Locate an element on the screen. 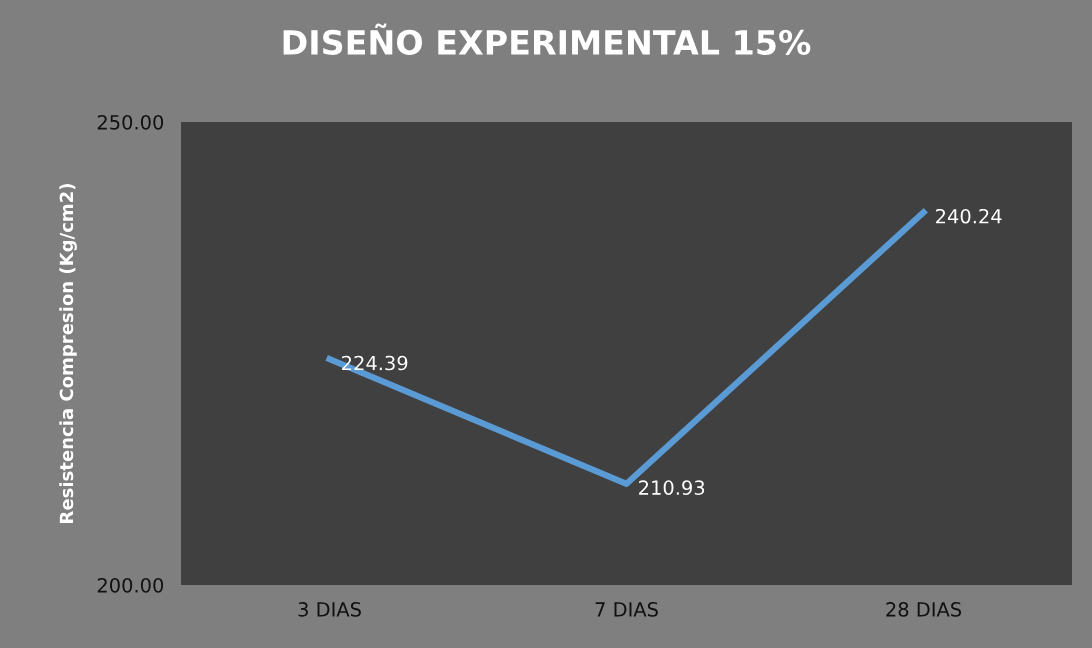 The image size is (1092, 648). data-label: 210.93 is located at coordinates (672, 487).